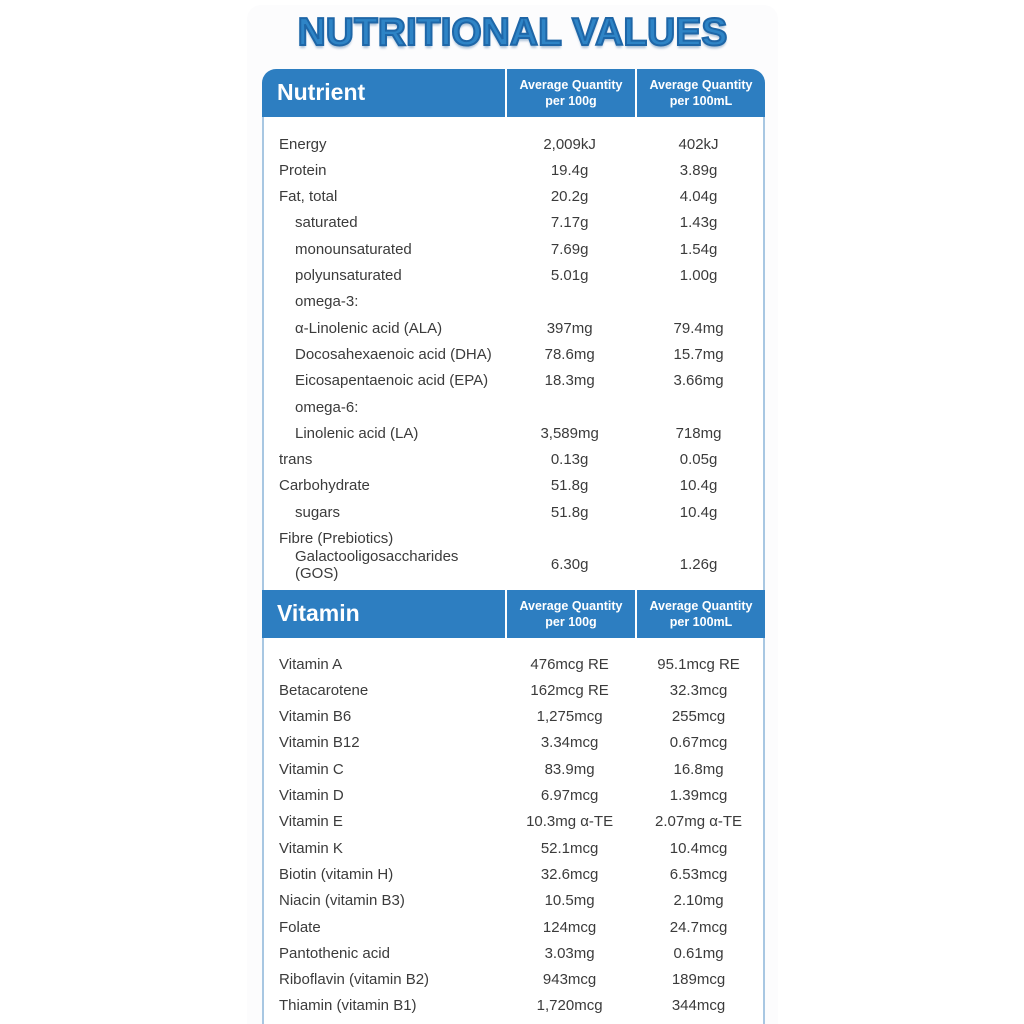 This screenshot has height=1024, width=1024. I want to click on value-per-100g: 162mcg RE, so click(569, 690).